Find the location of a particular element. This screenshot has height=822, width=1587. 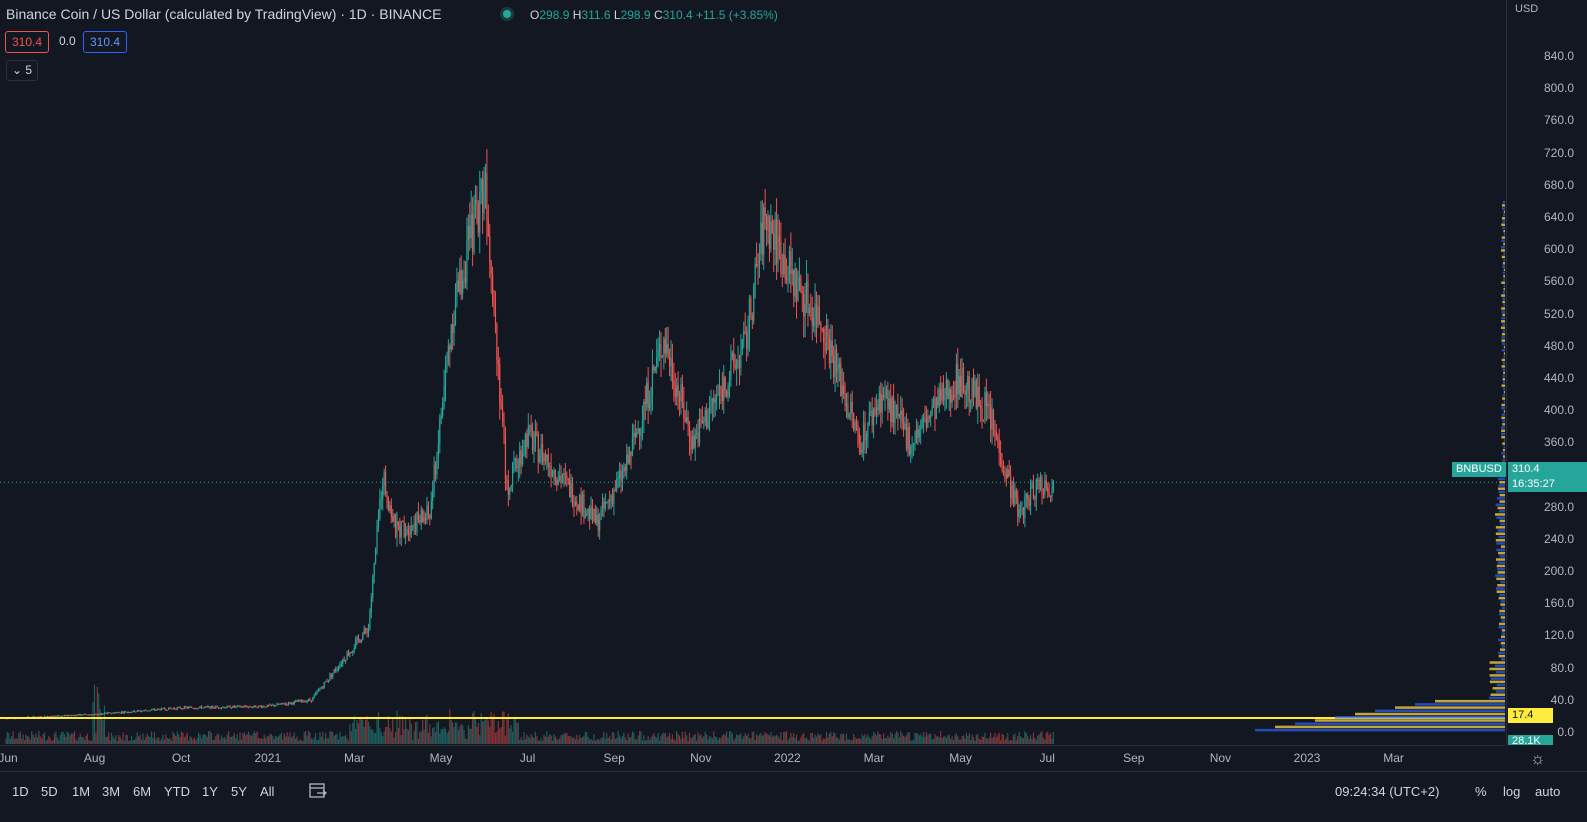

range-5y-button: 5Y is located at coordinates (239, 791).